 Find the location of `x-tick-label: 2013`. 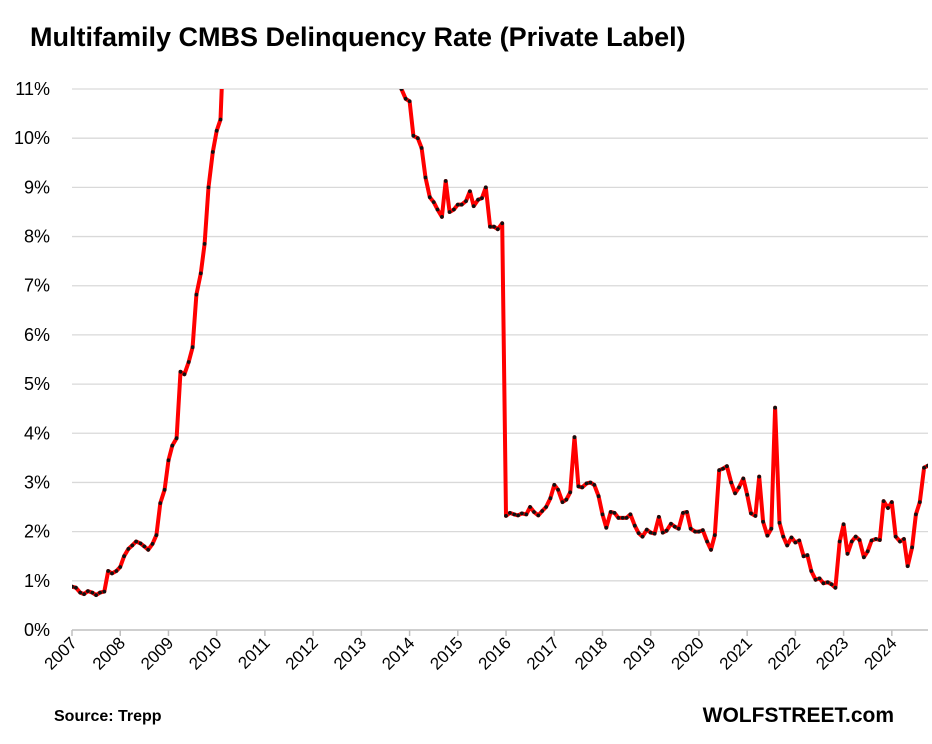

x-tick-label: 2013 is located at coordinates (350, 653).